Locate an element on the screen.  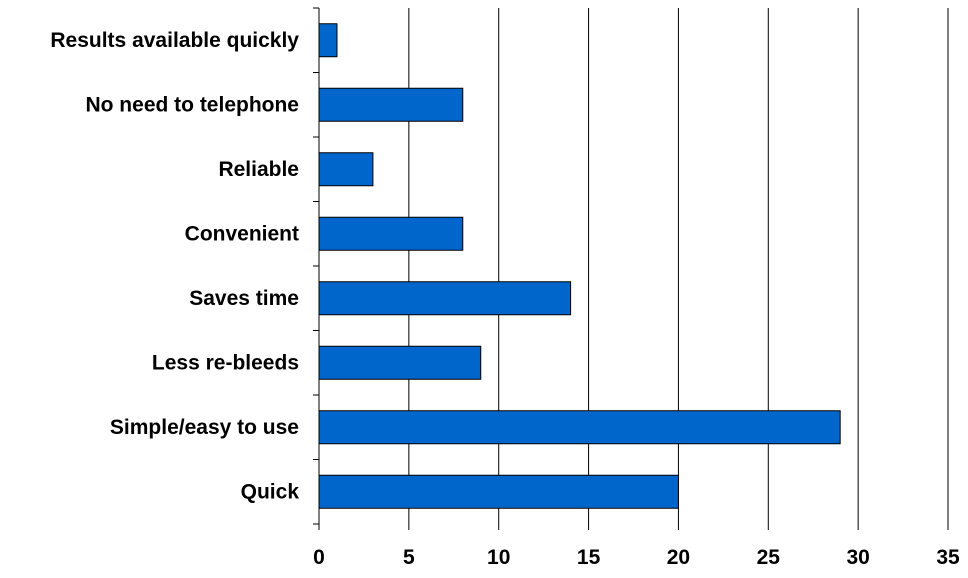
x-tick-label: 10 is located at coordinates (498, 557).